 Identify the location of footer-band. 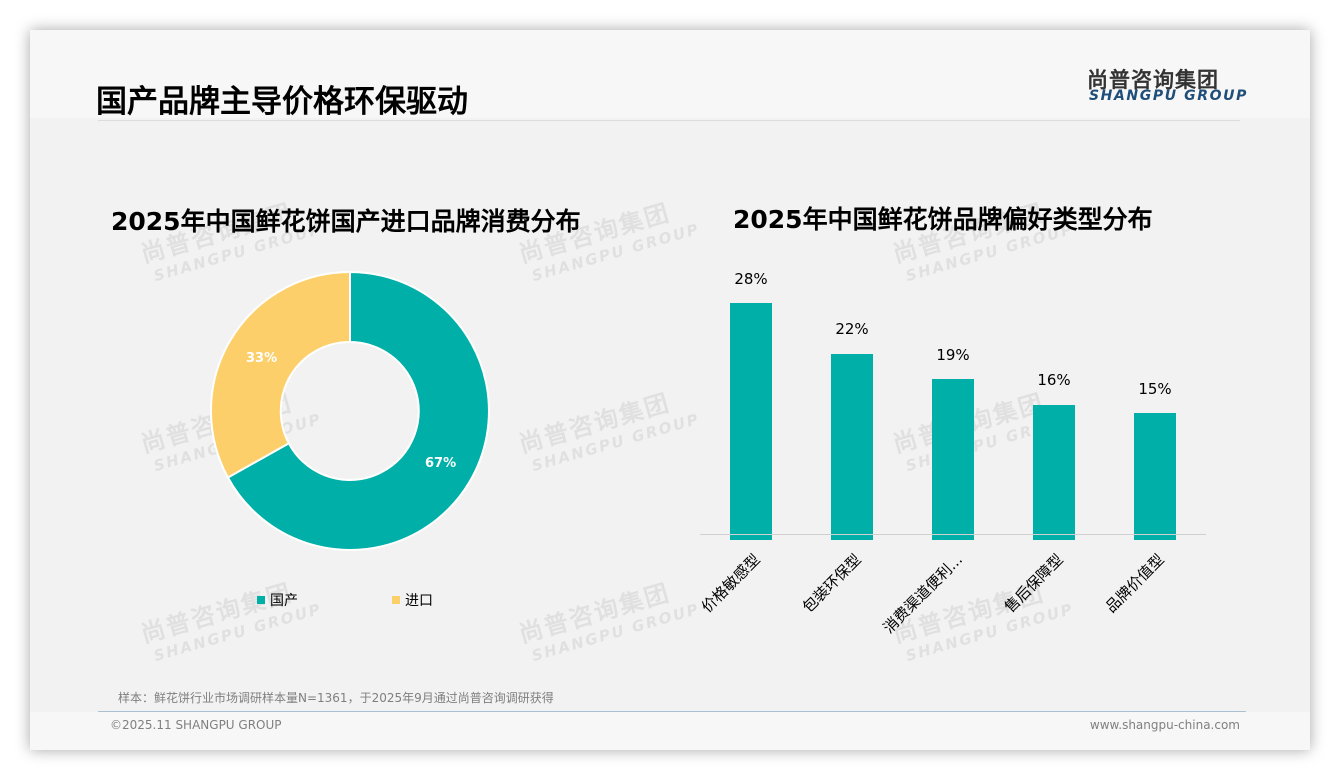
(670, 731).